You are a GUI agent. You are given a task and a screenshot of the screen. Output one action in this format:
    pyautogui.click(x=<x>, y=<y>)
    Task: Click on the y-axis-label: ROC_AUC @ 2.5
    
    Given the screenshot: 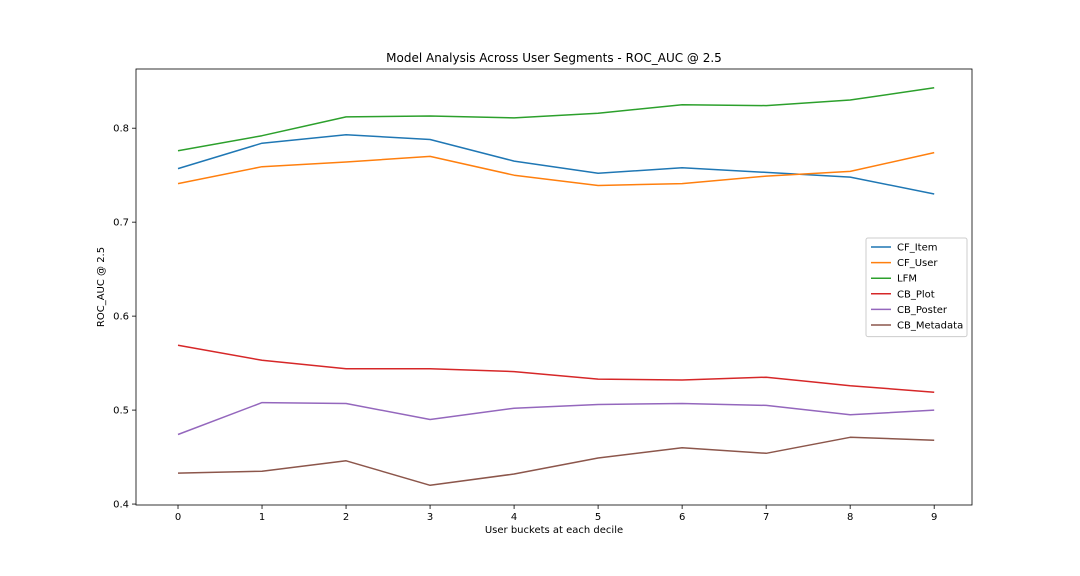 What is the action you would take?
    pyautogui.click(x=101, y=287)
    